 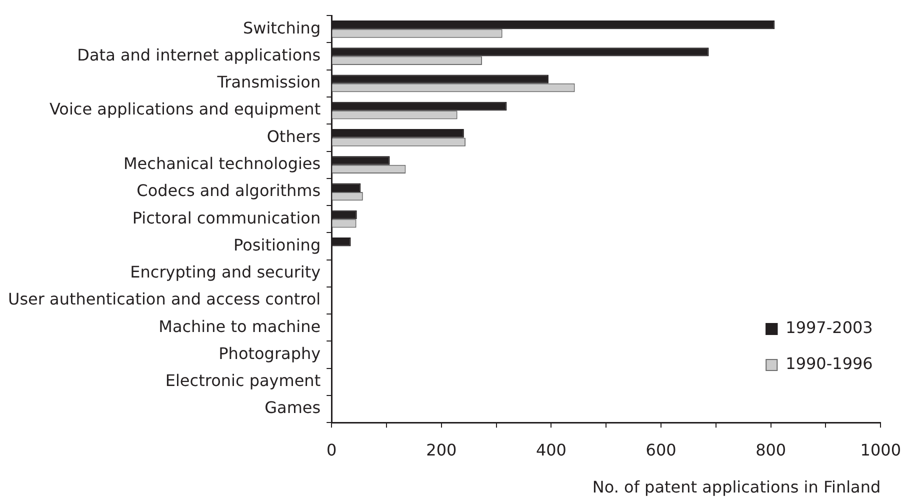 What do you see at coordinates (292, 408) in the screenshot?
I see `y-tick-label: Games` at bounding box center [292, 408].